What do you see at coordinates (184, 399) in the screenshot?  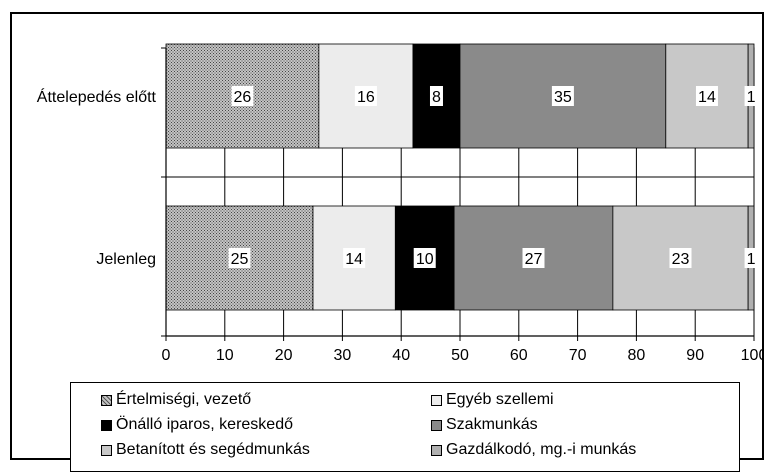 I see `legend-label: Értelmiségi, vezető` at bounding box center [184, 399].